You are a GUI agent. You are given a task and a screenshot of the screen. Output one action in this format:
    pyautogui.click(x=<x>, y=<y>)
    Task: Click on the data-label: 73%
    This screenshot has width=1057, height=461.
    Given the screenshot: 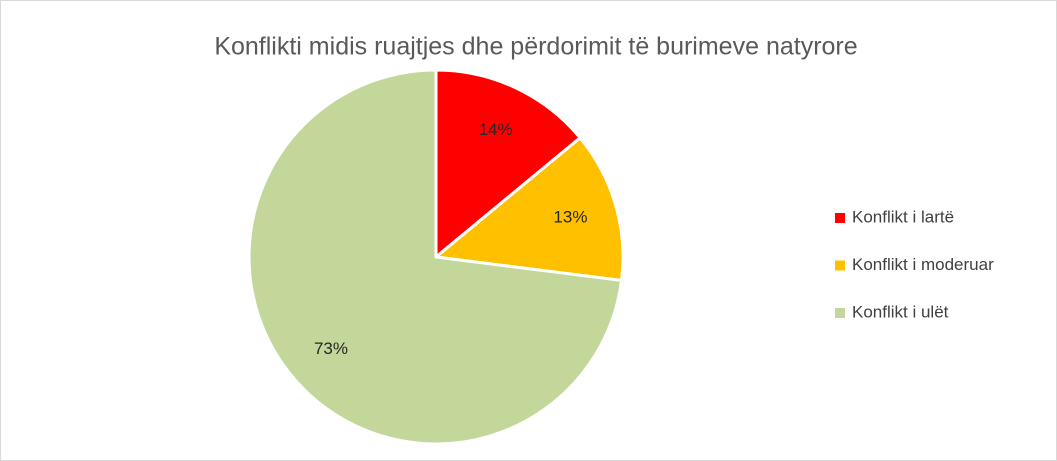 What is the action you would take?
    pyautogui.click(x=331, y=348)
    